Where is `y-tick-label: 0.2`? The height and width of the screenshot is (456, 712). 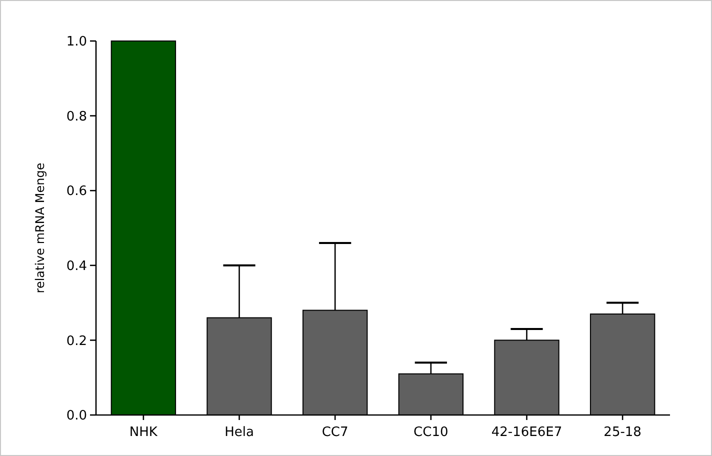
y-tick-label: 0.2 is located at coordinates (76, 341).